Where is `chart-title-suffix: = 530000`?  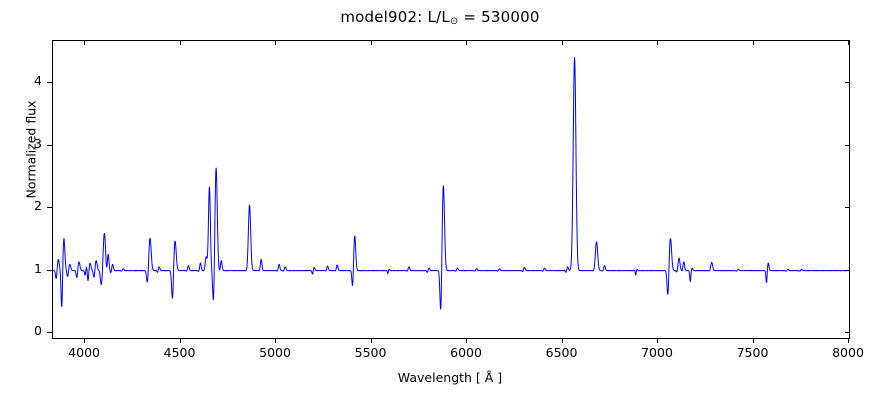
chart-title-suffix: = 530000 is located at coordinates (499, 17).